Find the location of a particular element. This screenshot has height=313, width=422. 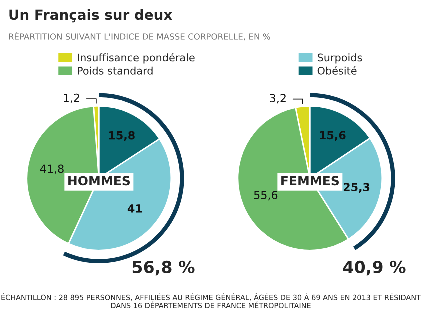

text: 56,8 % is located at coordinates (163, 268).